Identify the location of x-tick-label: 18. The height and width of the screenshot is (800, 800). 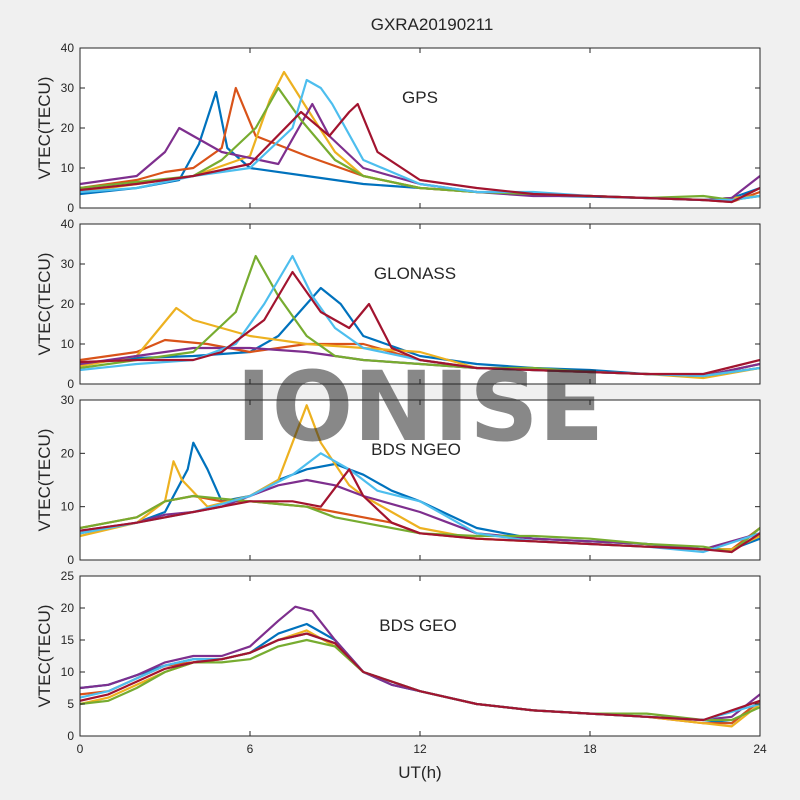
(590, 749).